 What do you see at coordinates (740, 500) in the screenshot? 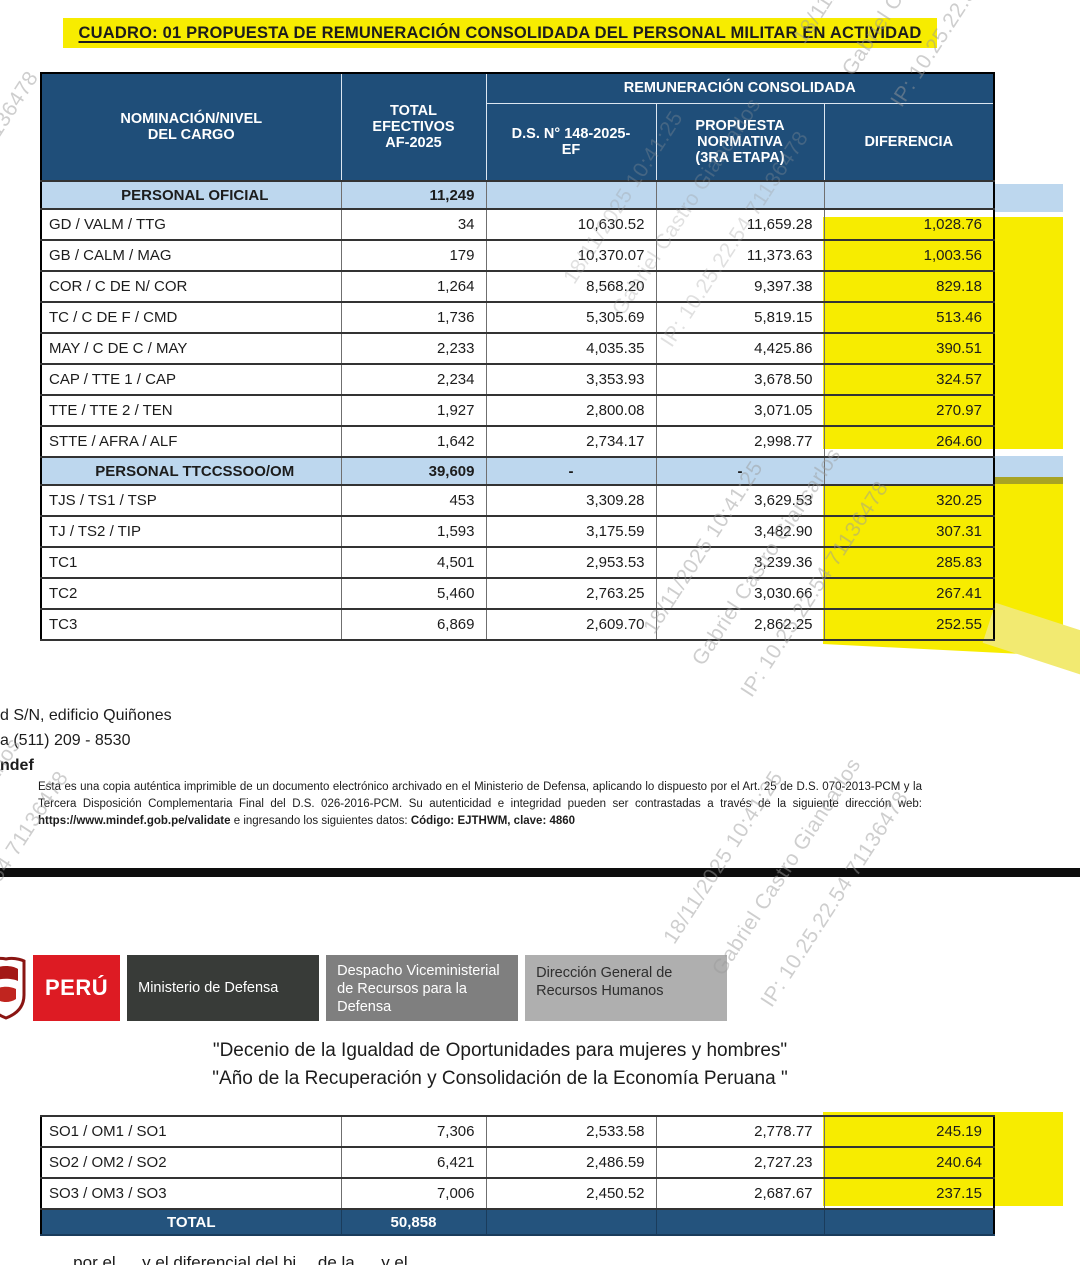
I see `cell-propuesta: 3,629.53` at bounding box center [740, 500].